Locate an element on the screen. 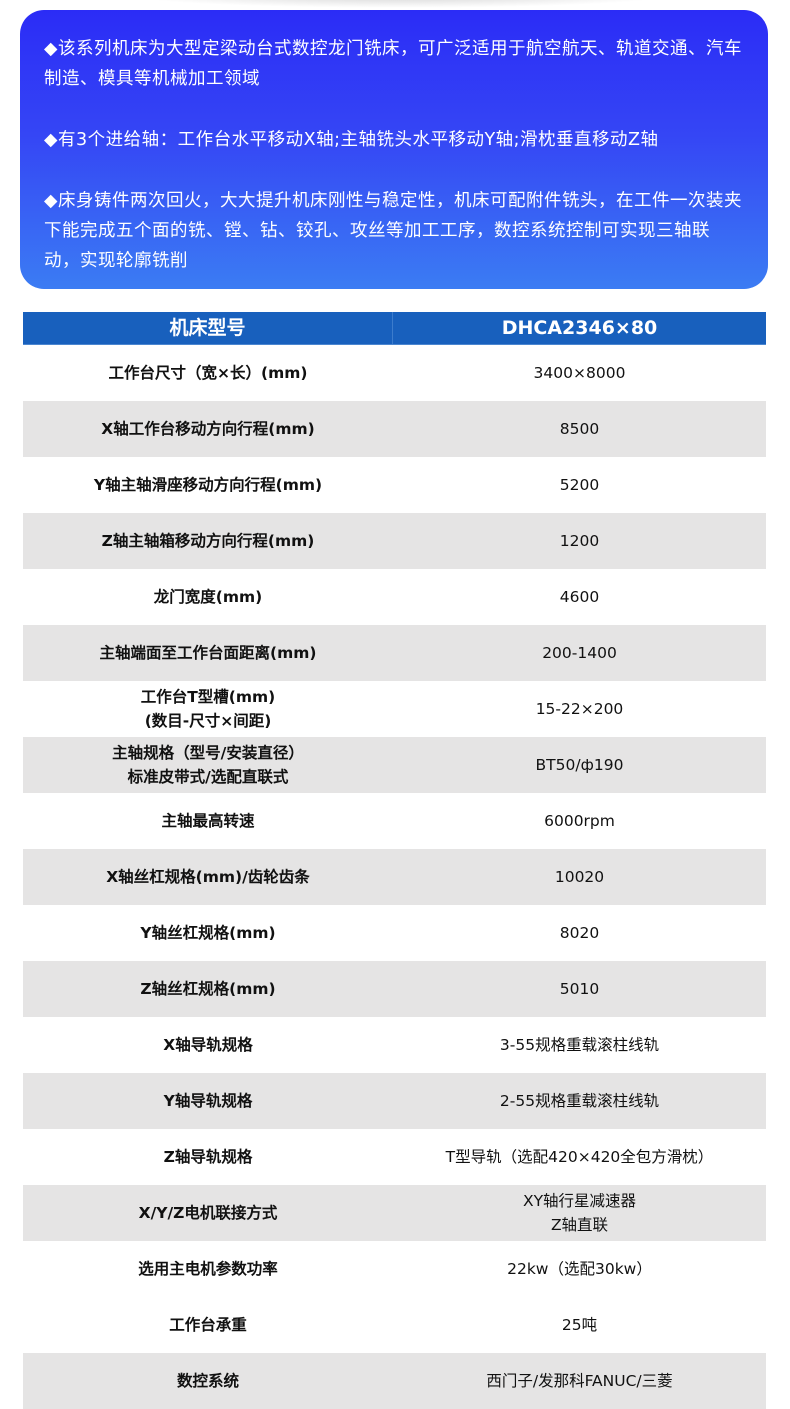 The image size is (790, 1409). table-header: 机床型号 DHCA2346×80 is located at coordinates (394, 328).